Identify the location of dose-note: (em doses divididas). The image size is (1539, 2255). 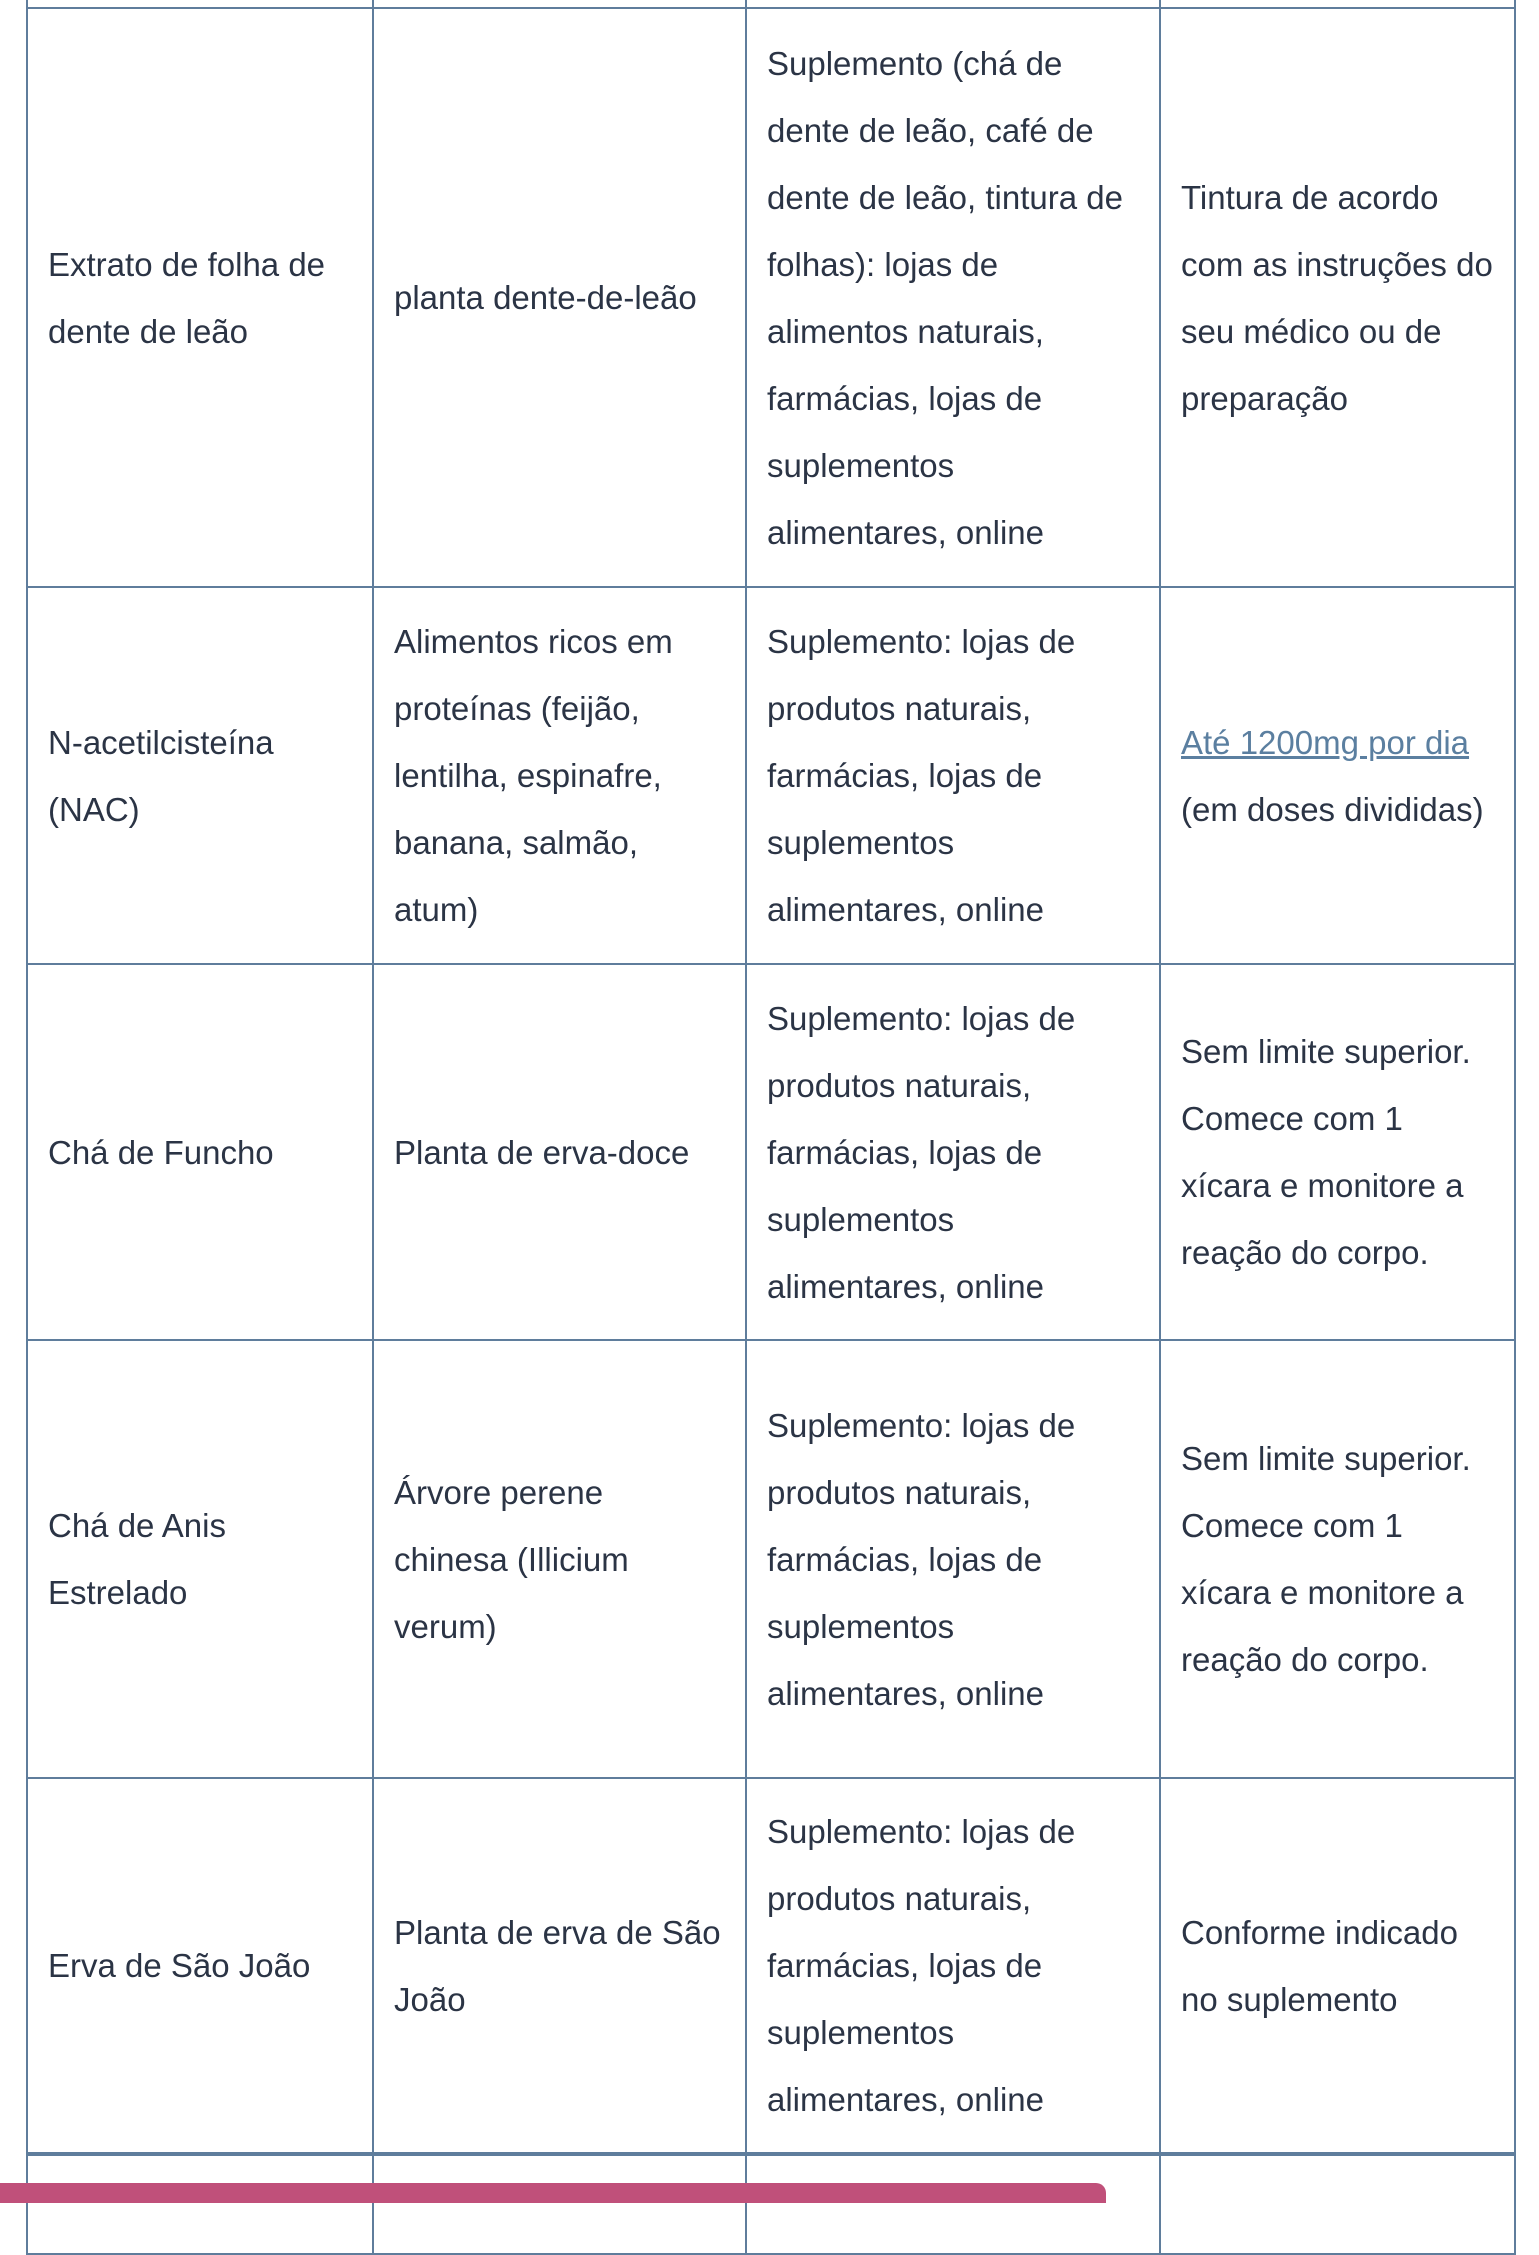
(1332, 809).